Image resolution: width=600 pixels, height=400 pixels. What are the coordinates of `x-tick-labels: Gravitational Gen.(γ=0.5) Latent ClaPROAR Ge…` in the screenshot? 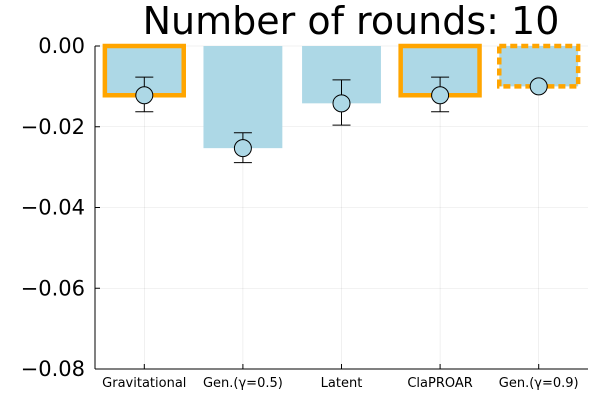 It's located at (340, 383).